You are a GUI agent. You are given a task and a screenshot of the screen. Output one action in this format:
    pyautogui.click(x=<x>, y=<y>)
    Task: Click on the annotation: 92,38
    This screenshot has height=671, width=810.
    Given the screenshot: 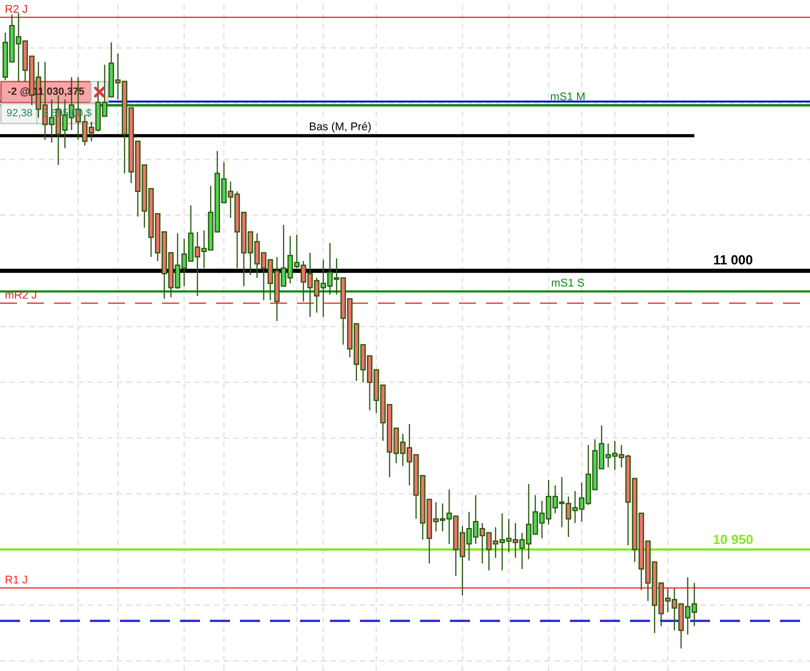 What is the action you would take?
    pyautogui.click(x=19, y=113)
    